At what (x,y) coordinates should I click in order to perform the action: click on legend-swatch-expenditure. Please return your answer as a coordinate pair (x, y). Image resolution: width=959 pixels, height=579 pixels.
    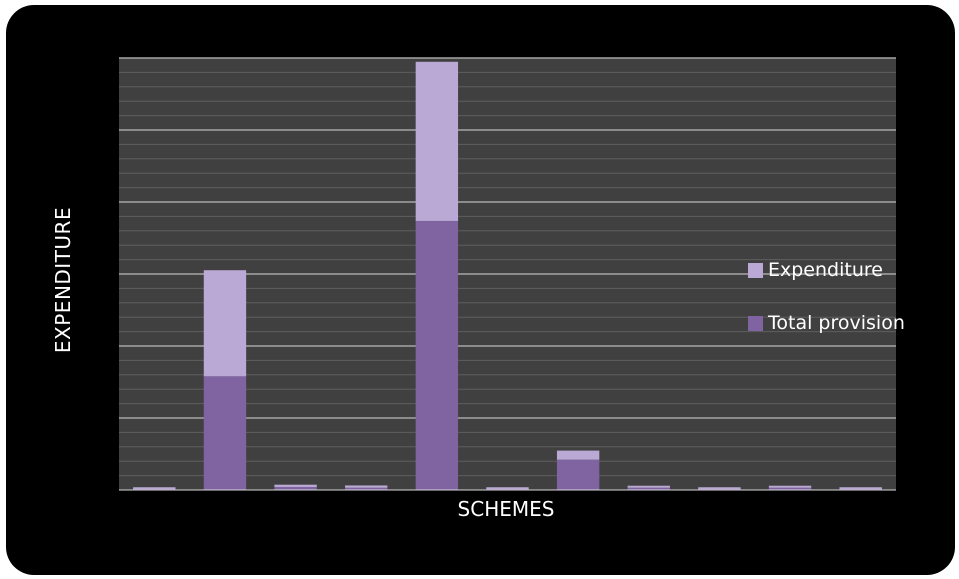
    Looking at the image, I should click on (755, 270).